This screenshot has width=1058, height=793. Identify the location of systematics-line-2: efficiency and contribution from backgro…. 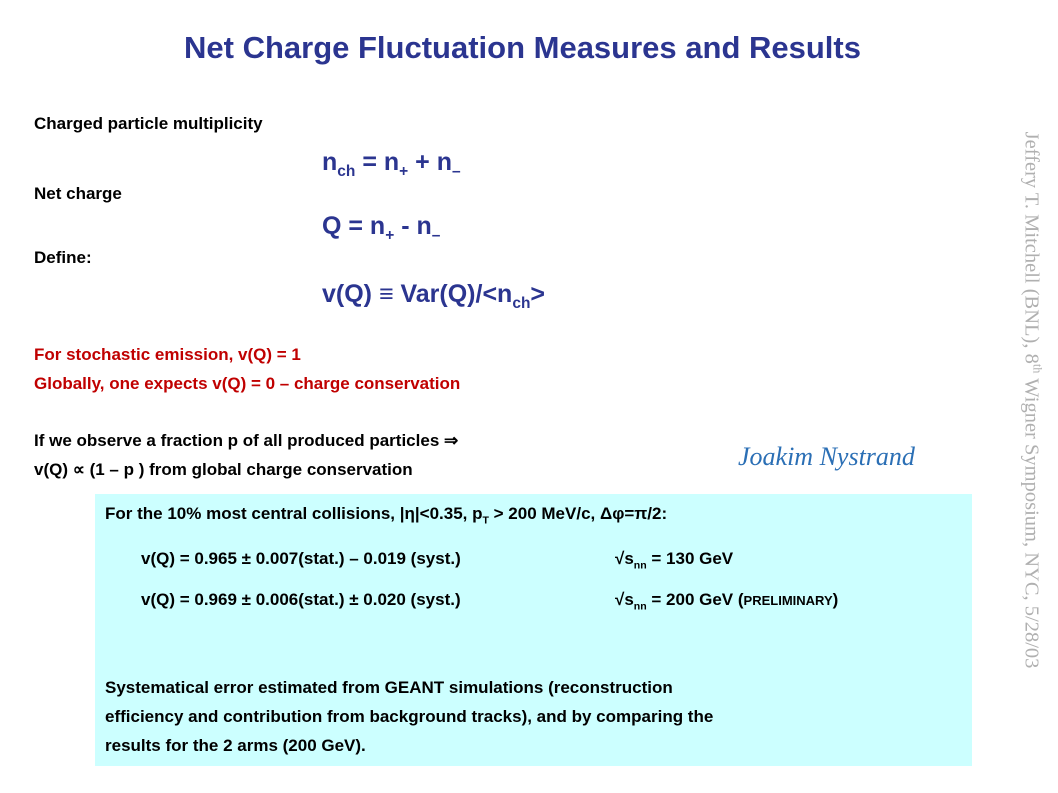
(409, 716).